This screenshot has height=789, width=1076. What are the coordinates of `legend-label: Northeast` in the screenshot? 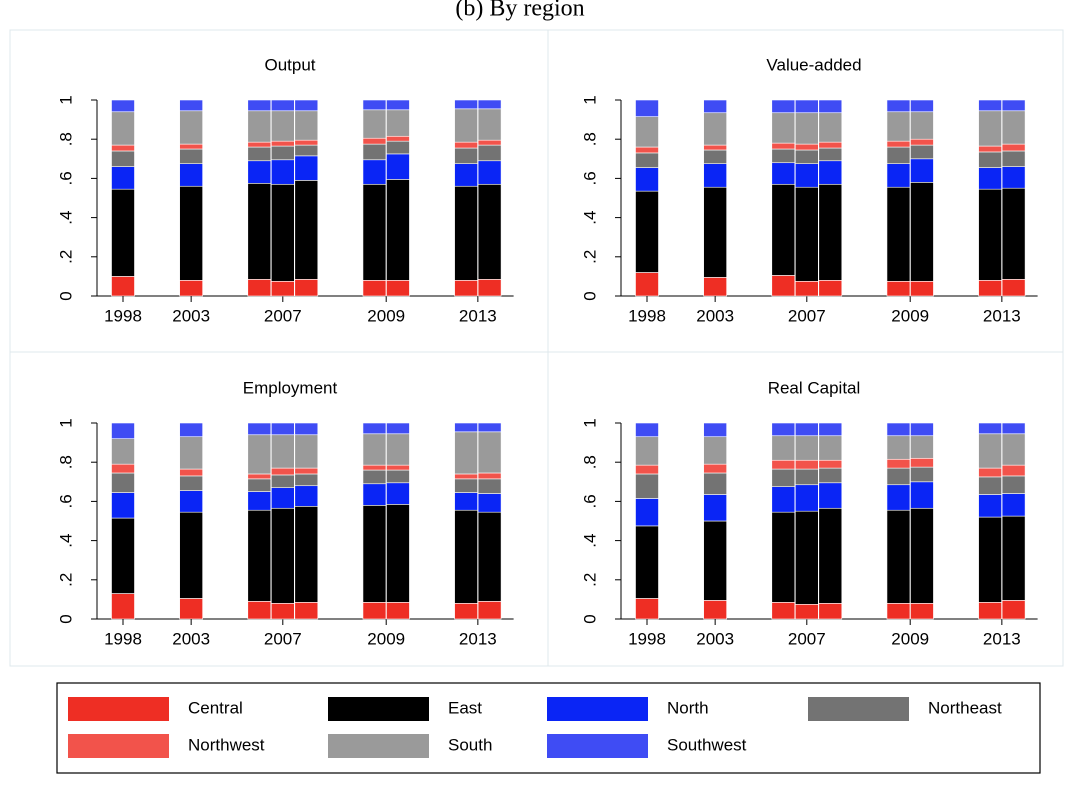 It's located at (965, 707).